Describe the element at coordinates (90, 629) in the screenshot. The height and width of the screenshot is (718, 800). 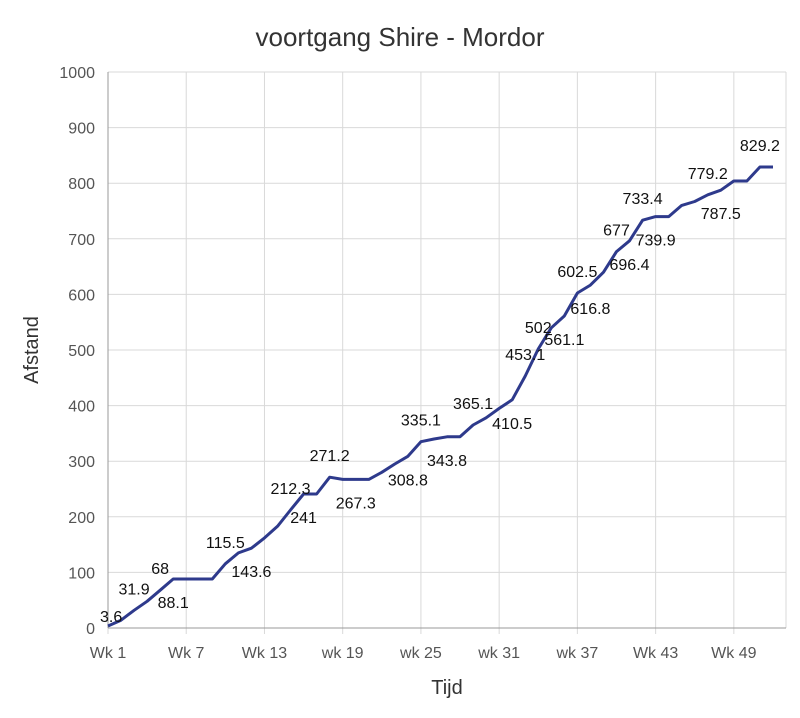
I see `y-tick-label: 0` at that location.